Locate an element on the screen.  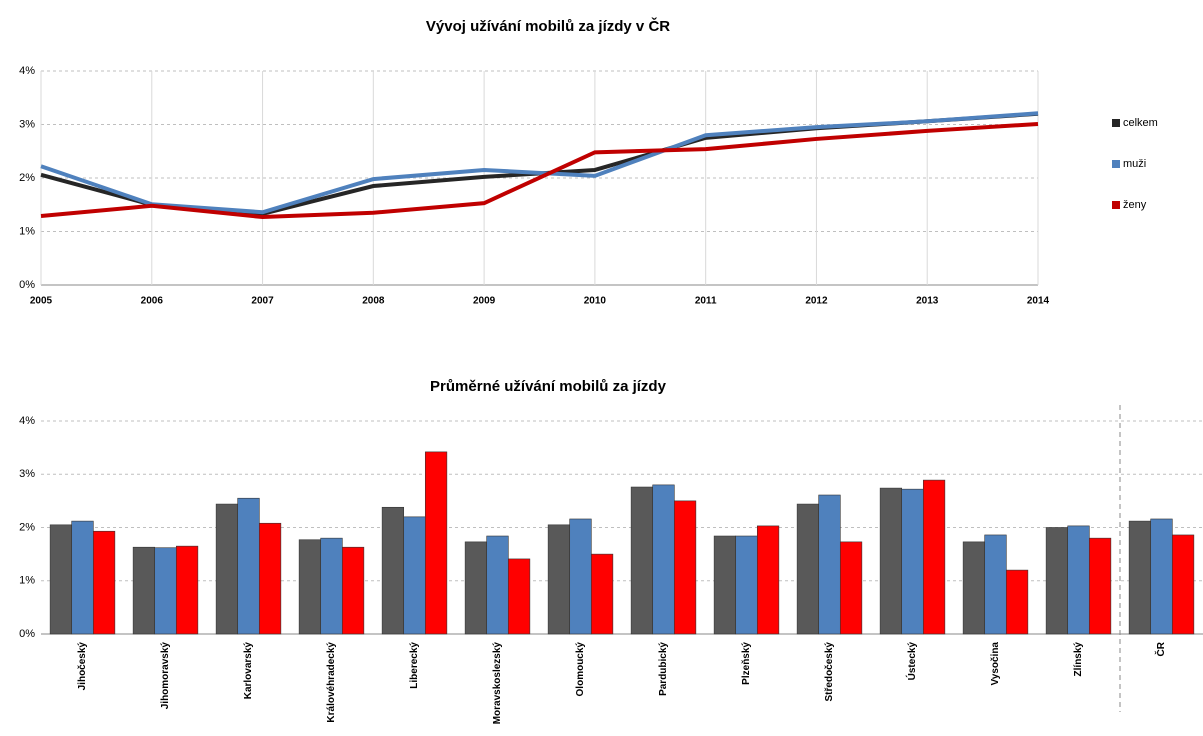
x-tick-label: Plzeňský is located at coordinates (746, 663).